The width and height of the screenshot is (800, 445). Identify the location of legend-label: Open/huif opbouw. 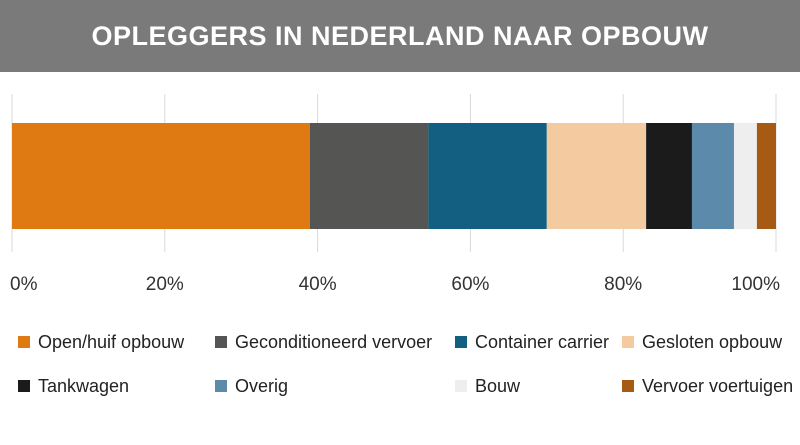
(111, 341).